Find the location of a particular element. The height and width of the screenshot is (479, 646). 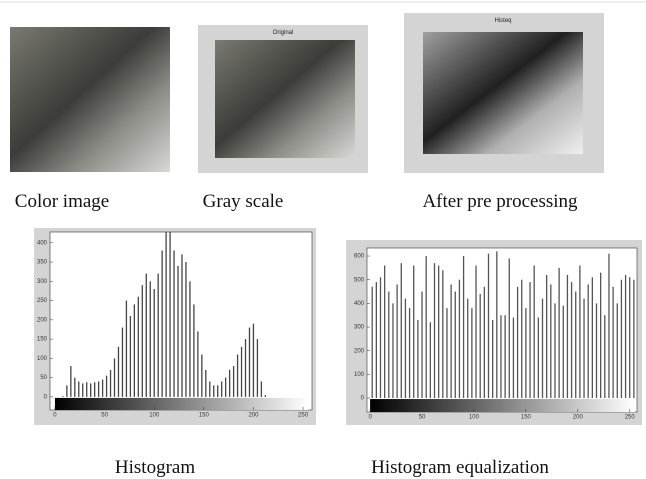

caption: Gray scale is located at coordinates (243, 201).